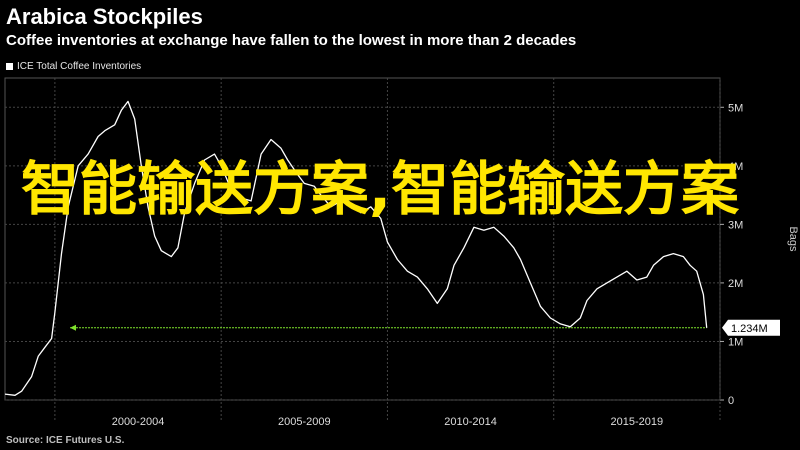 Image resolution: width=800 pixels, height=450 pixels. I want to click on reference-arrow, so click(73, 327).